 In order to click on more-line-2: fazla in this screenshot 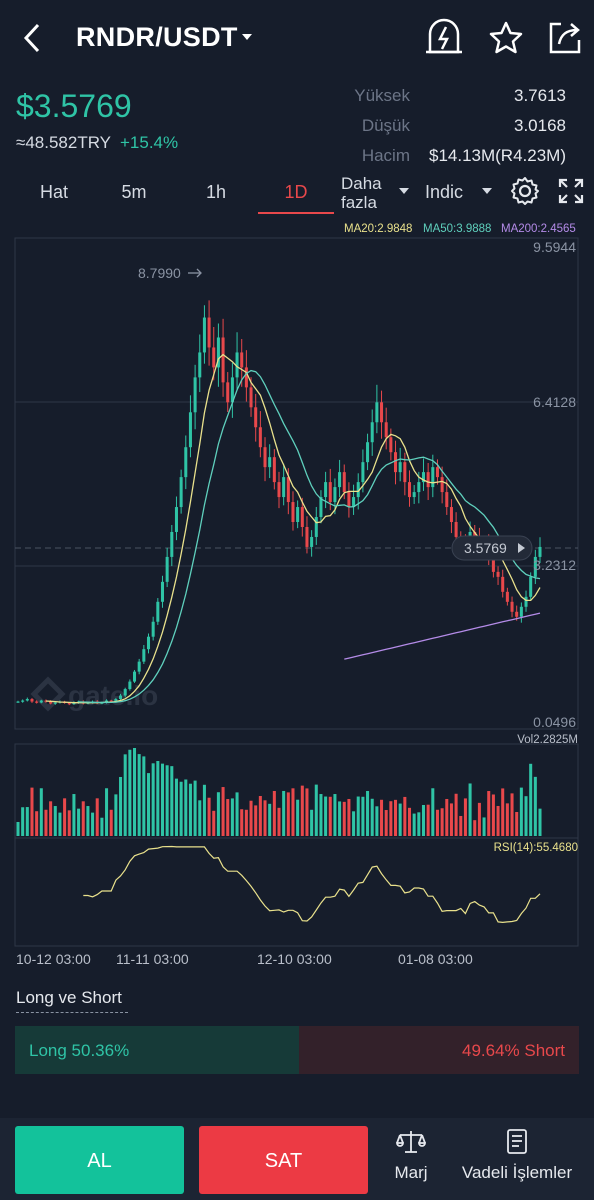, I will do `click(359, 202)`.